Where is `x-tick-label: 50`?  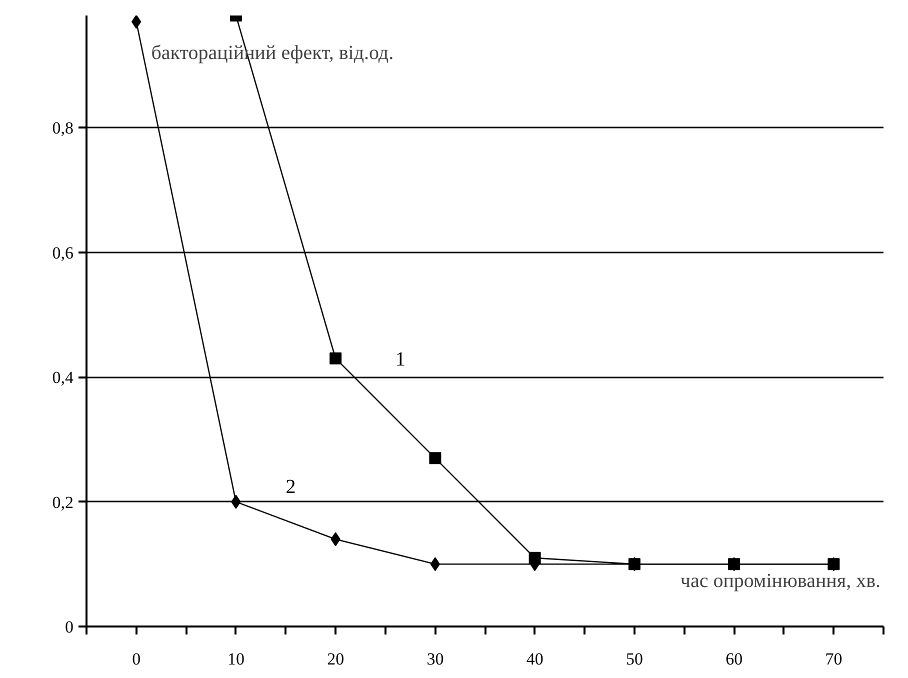
x-tick-label: 50 is located at coordinates (634, 659).